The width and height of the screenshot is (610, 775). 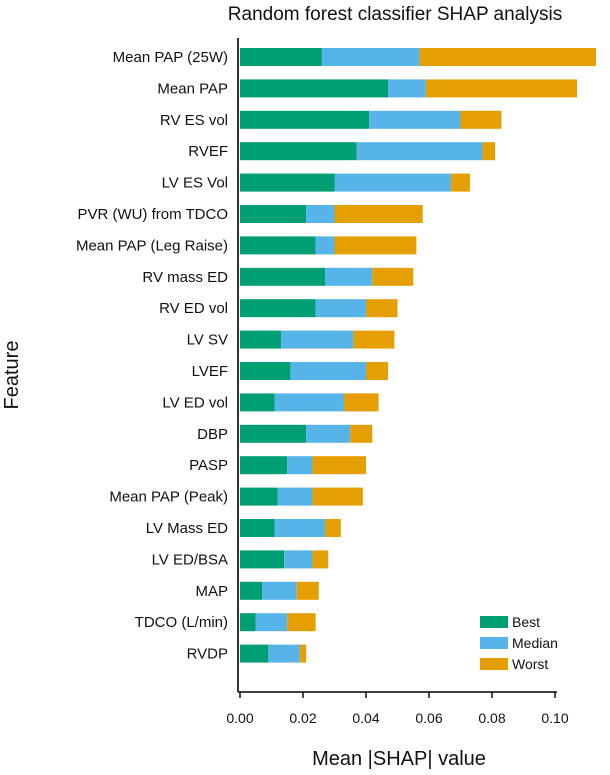 I want to click on category-label: MAP, so click(x=211, y=591).